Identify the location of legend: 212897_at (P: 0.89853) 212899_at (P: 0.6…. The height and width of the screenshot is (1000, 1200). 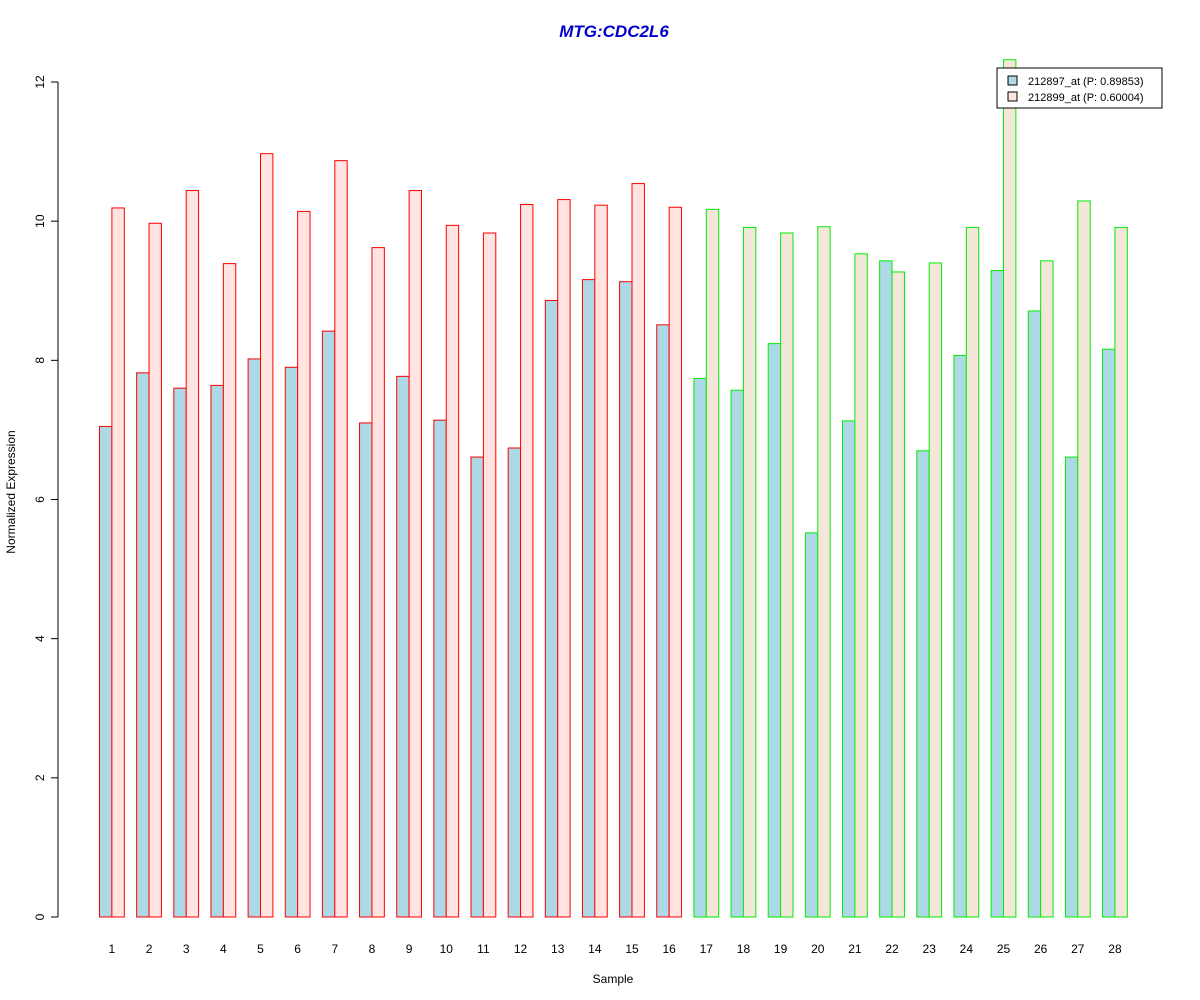
(1079, 88).